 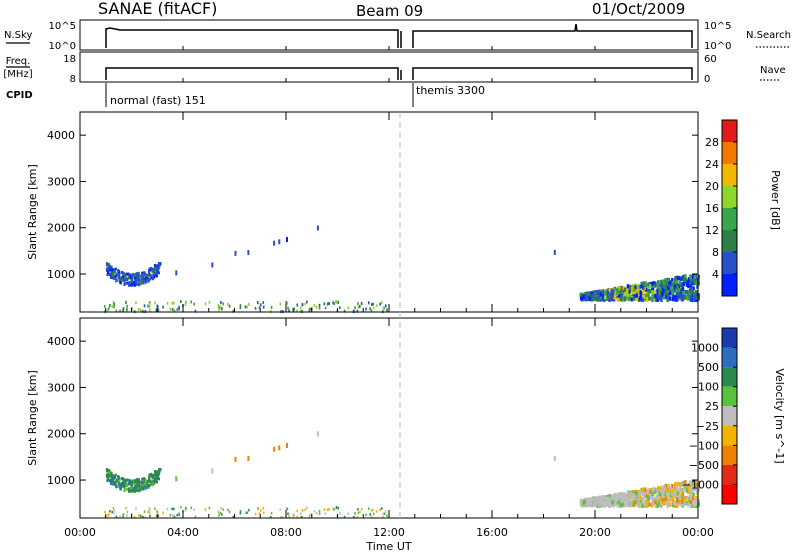 What do you see at coordinates (712, 164) in the screenshot?
I see `colorbar-tick-label: 24` at bounding box center [712, 164].